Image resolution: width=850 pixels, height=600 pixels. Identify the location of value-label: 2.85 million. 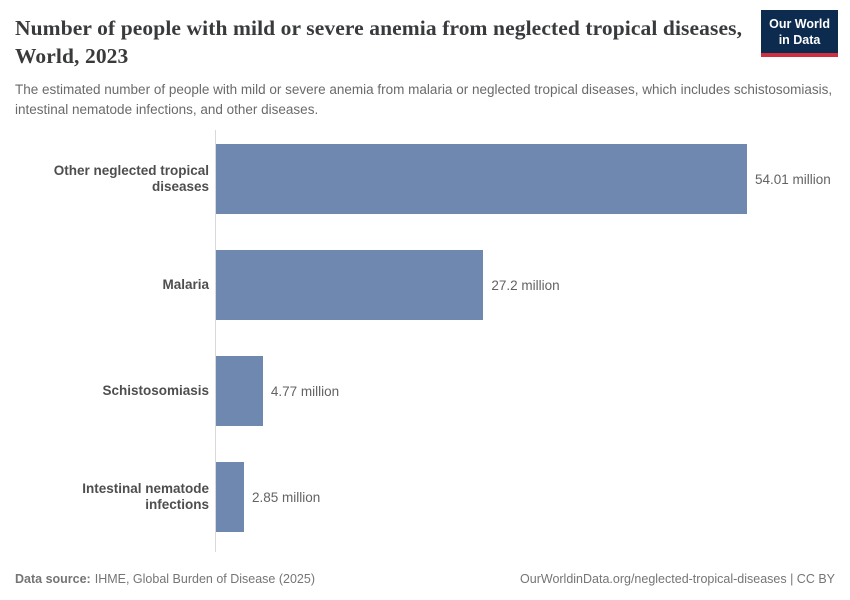
(286, 497).